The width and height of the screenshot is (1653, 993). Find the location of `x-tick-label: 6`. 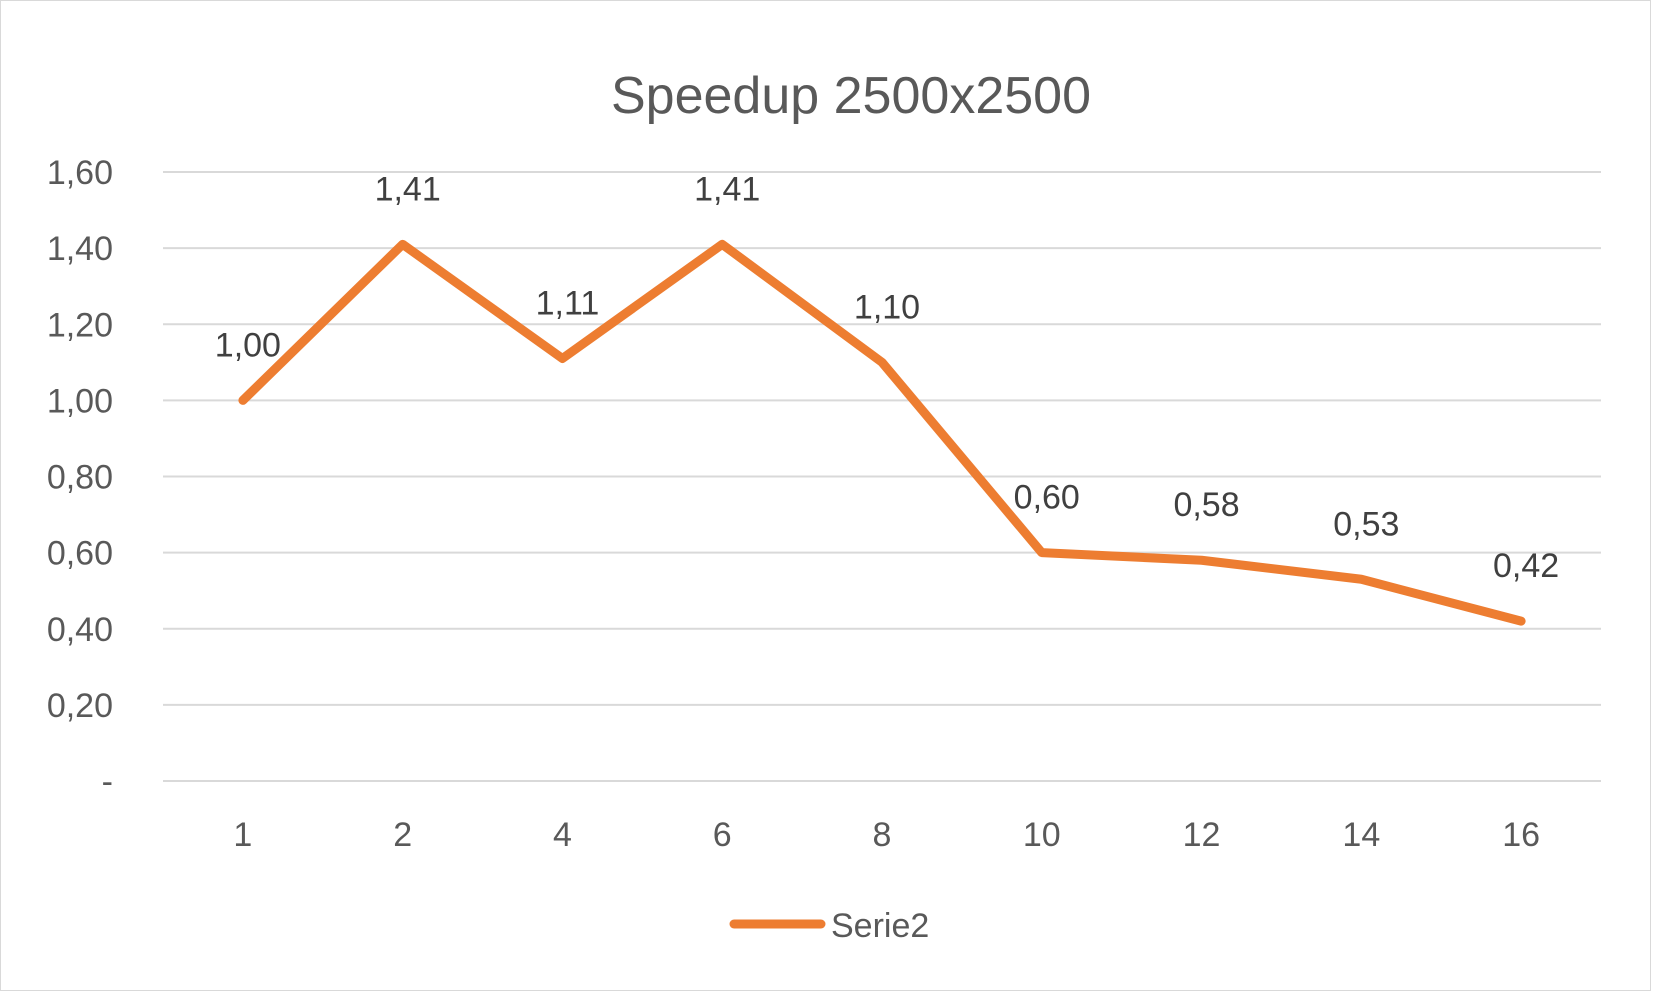

x-tick-label: 6 is located at coordinates (722, 835).